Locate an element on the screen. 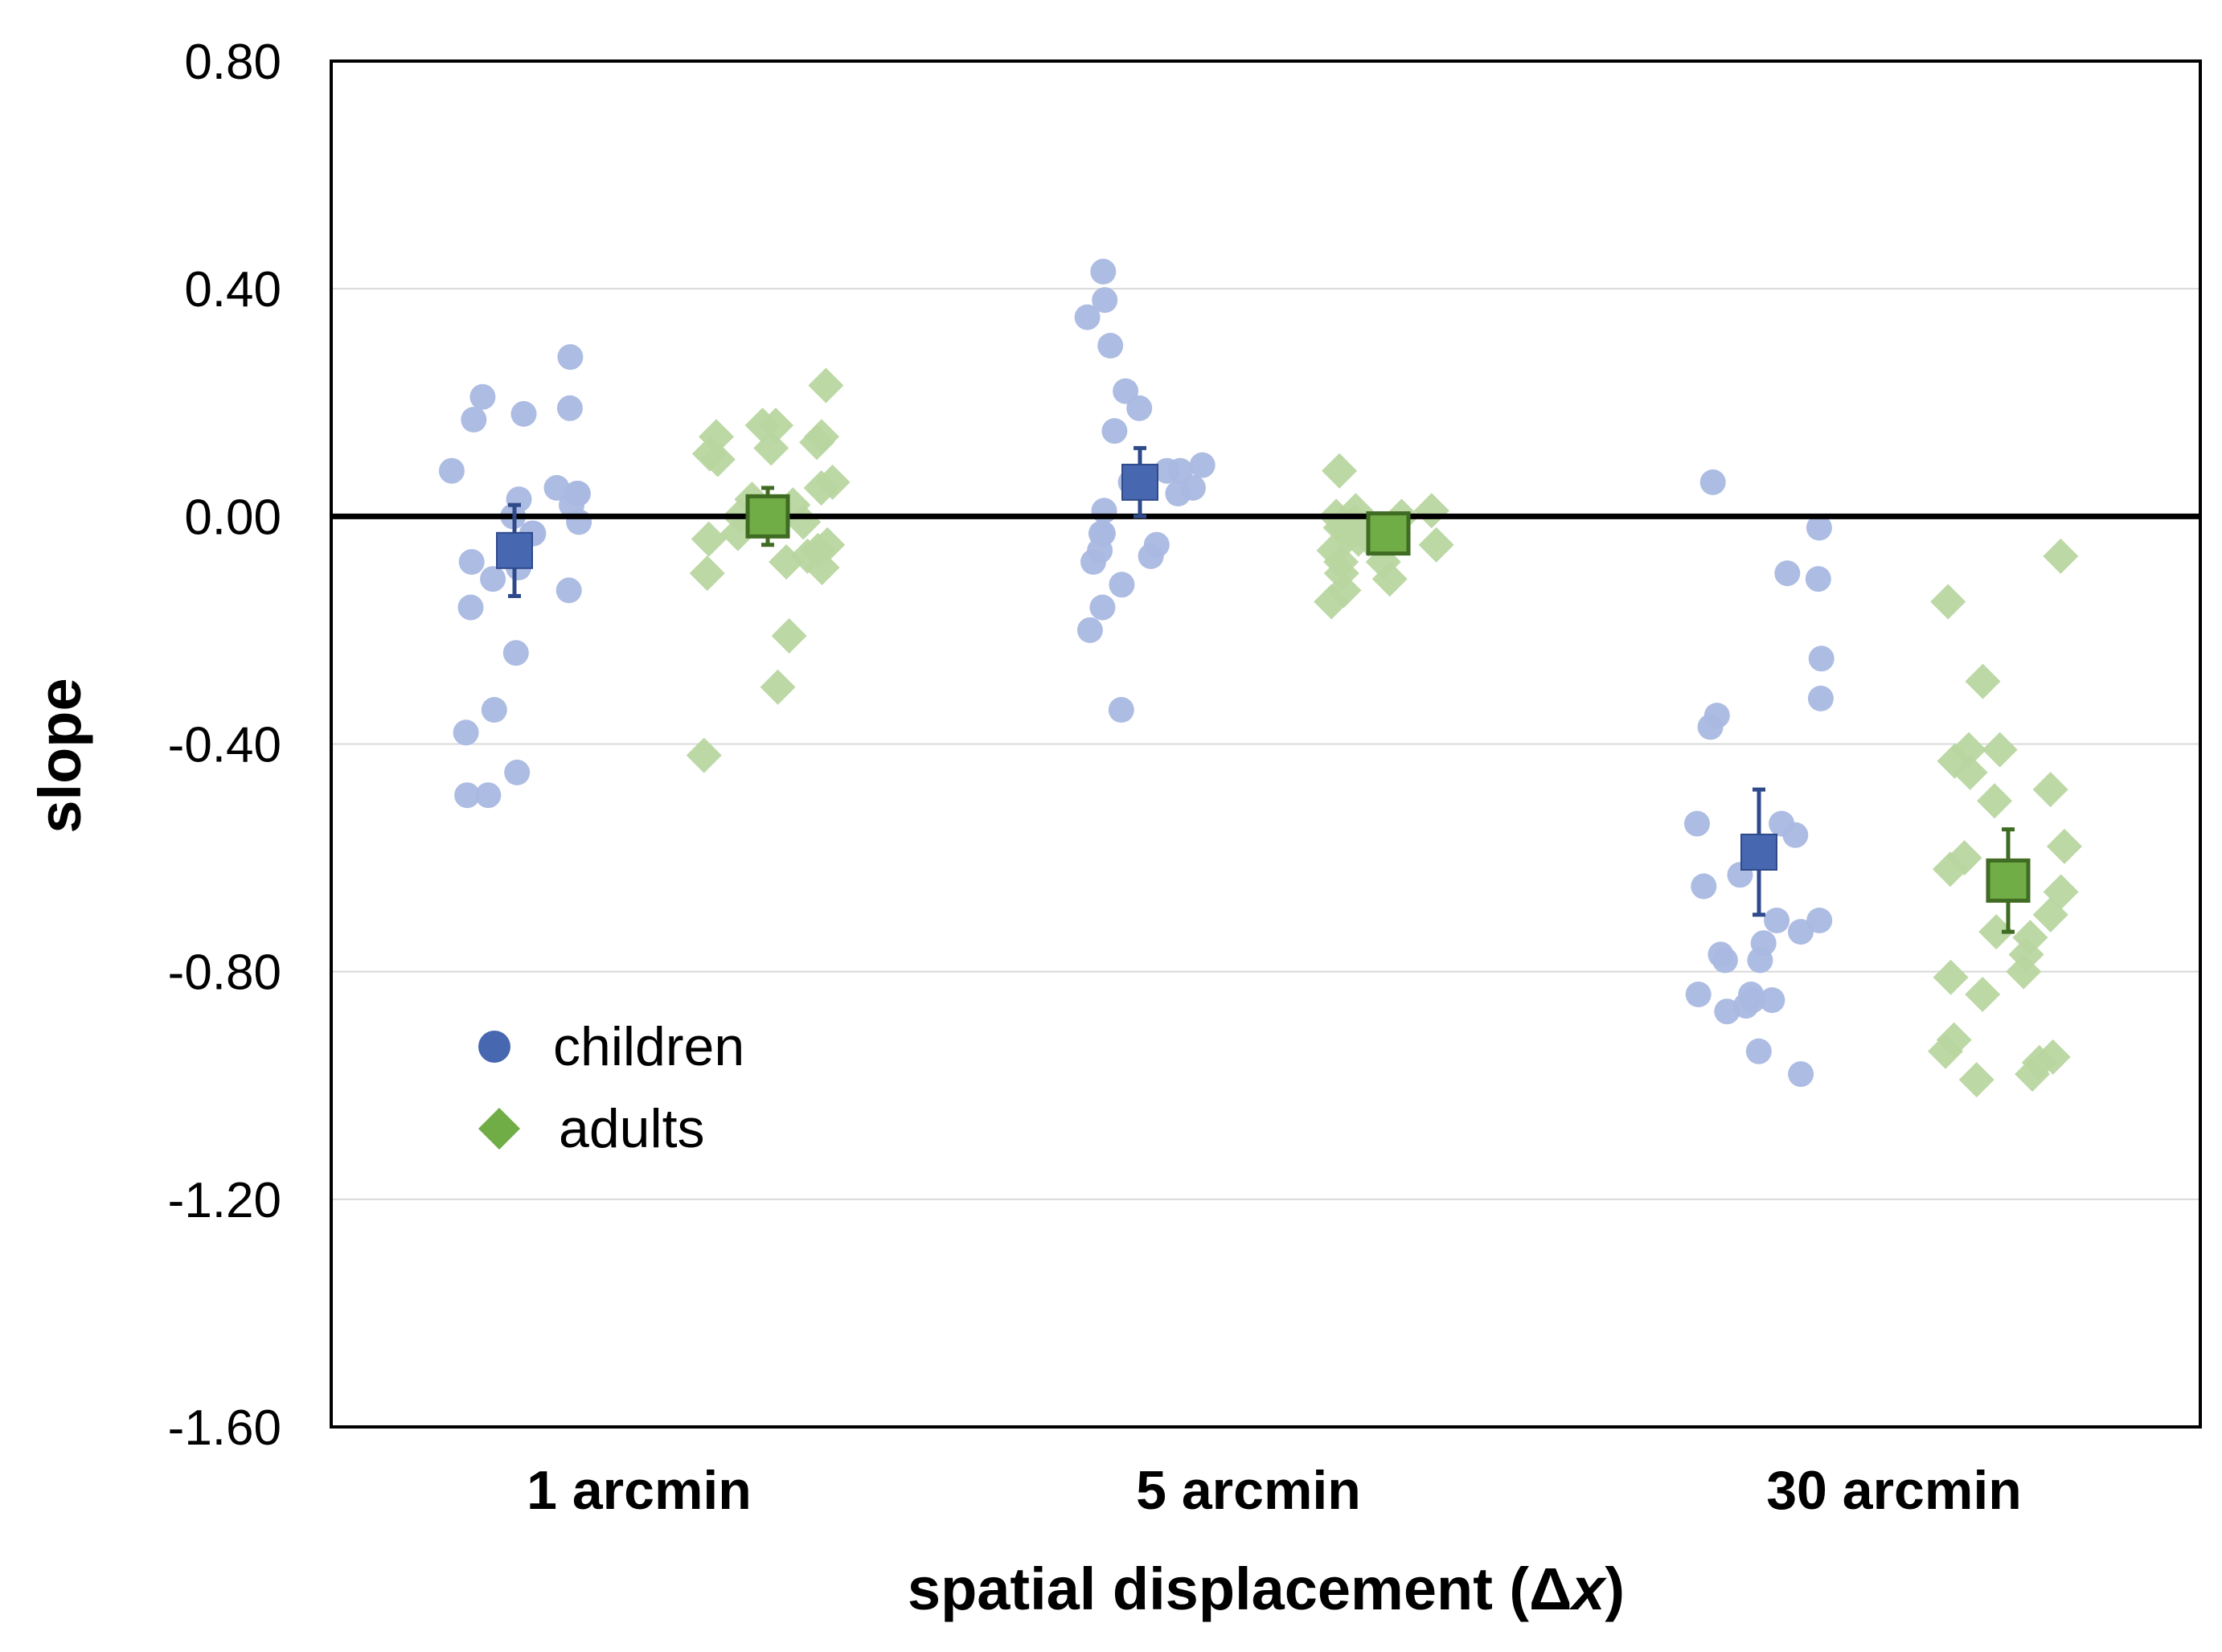 The height and width of the screenshot is (1652, 2222). y-tick-label: -1.60 is located at coordinates (225, 1428).